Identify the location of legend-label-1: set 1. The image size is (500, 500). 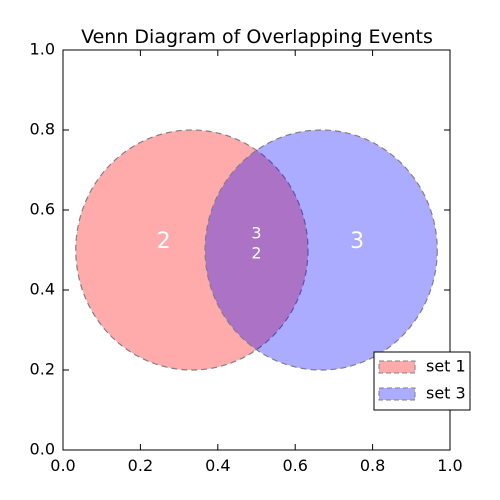
(446, 366).